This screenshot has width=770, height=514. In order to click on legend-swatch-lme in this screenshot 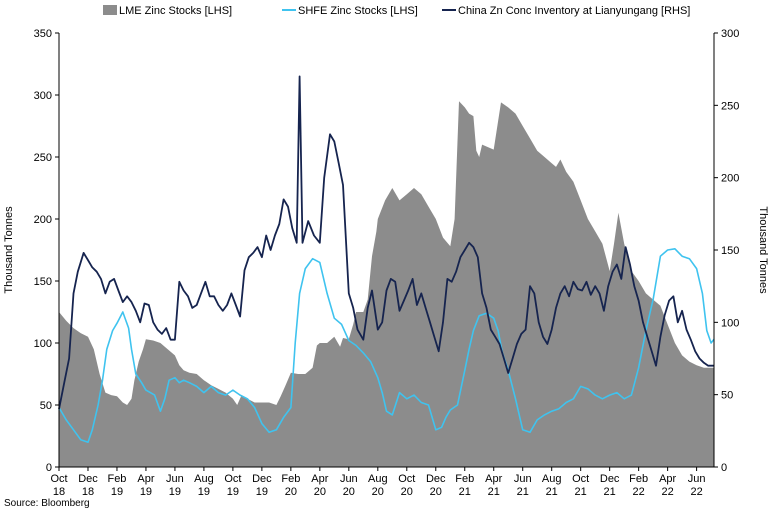, I will do `click(110, 10)`.